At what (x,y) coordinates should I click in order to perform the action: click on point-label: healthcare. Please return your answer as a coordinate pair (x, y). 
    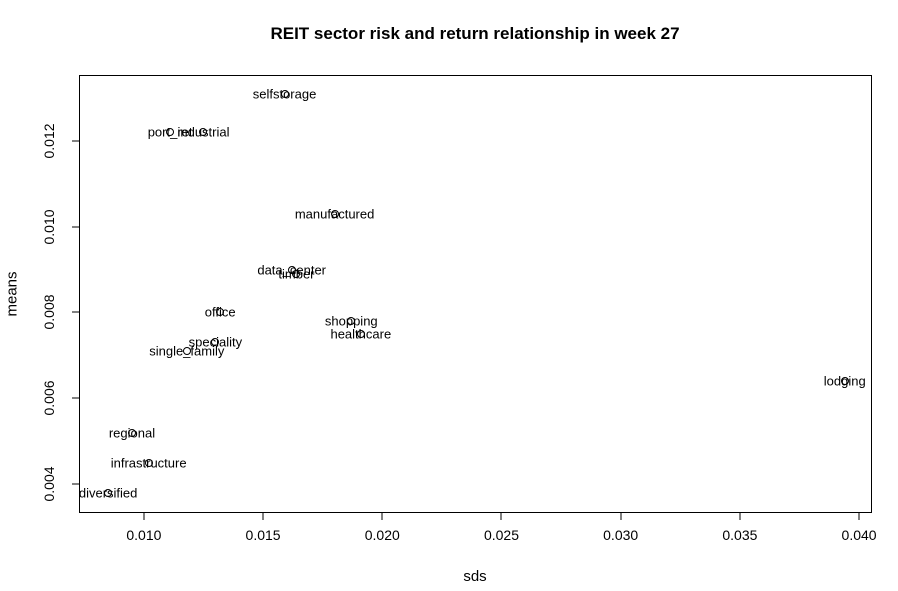
    Looking at the image, I should click on (361, 334).